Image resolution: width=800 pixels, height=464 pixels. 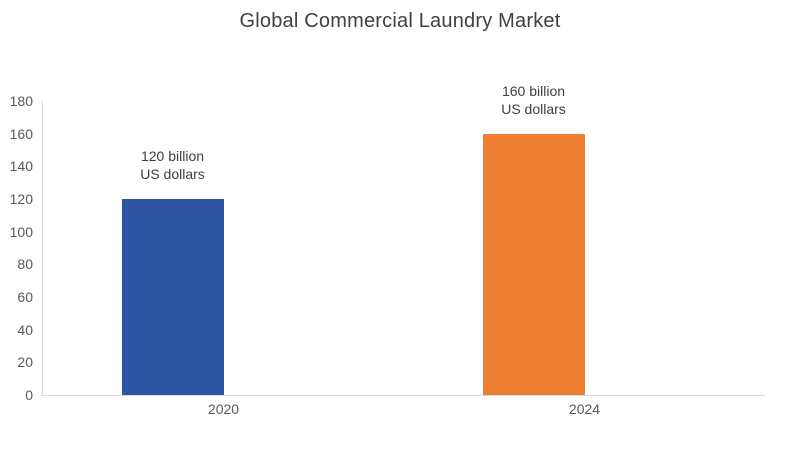 I want to click on y-tick-label-20: 20, so click(x=25, y=362).